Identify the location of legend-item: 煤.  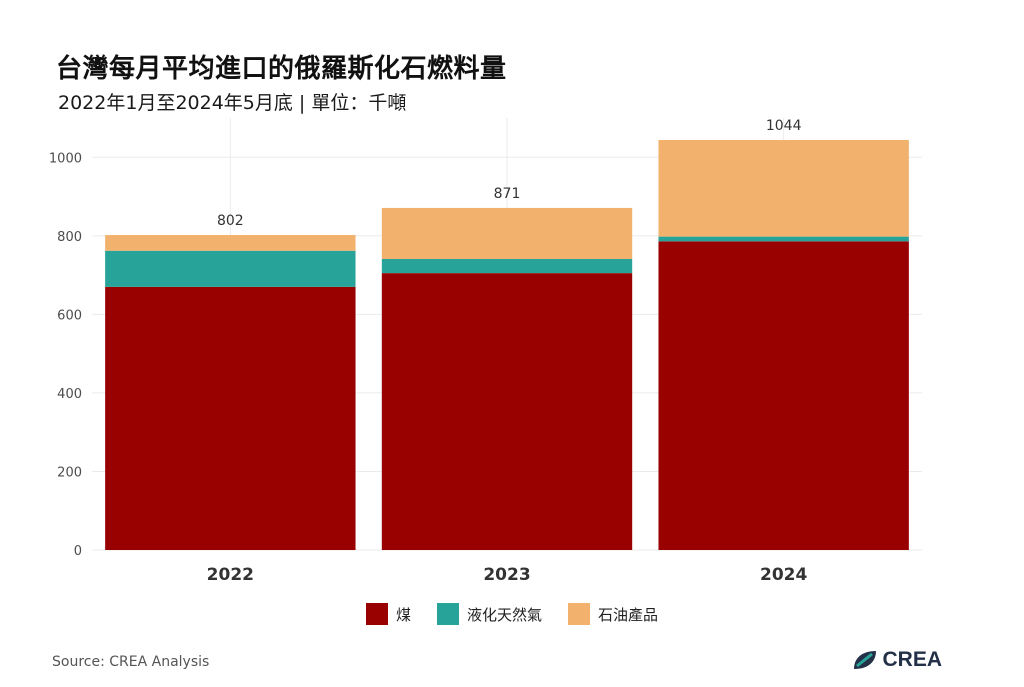
(388, 614).